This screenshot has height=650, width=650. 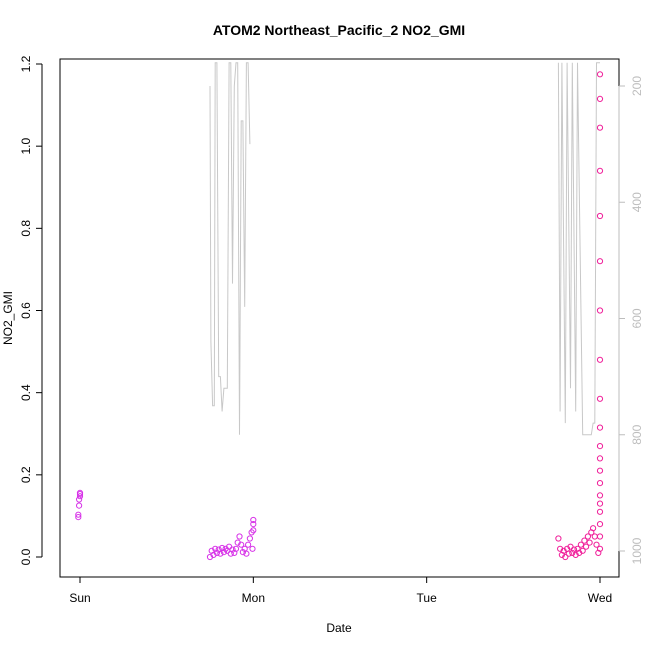 I want to click on y-tick-label: 0.8, so click(x=26, y=228).